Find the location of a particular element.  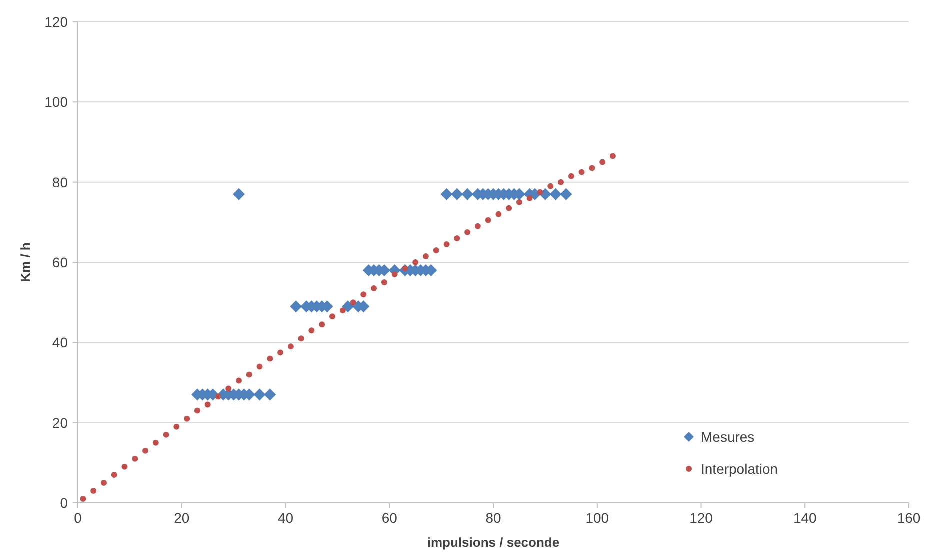

x-axis-title: impulsions / seconde is located at coordinates (493, 542).